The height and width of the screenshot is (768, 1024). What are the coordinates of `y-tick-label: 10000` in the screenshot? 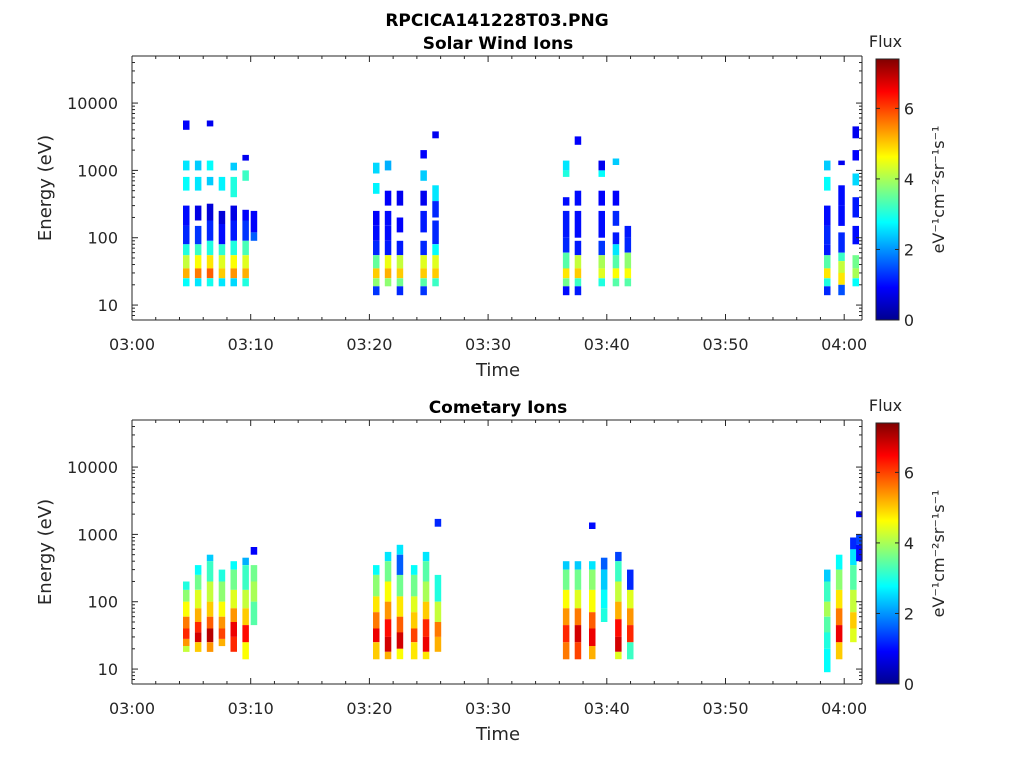 It's located at (92, 467).